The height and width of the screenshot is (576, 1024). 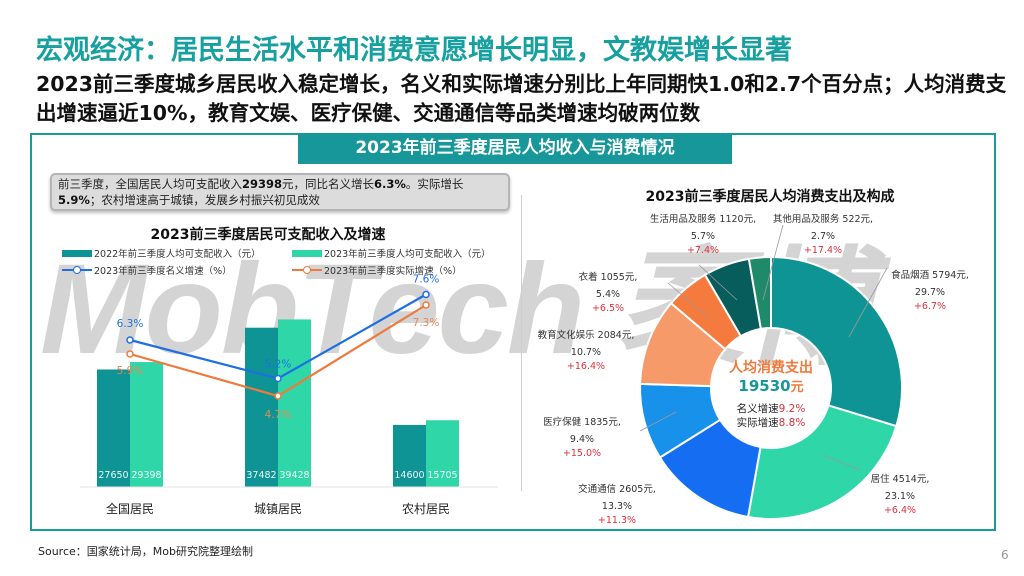 I want to click on slice-label-share: 5.4%, so click(x=608, y=294).